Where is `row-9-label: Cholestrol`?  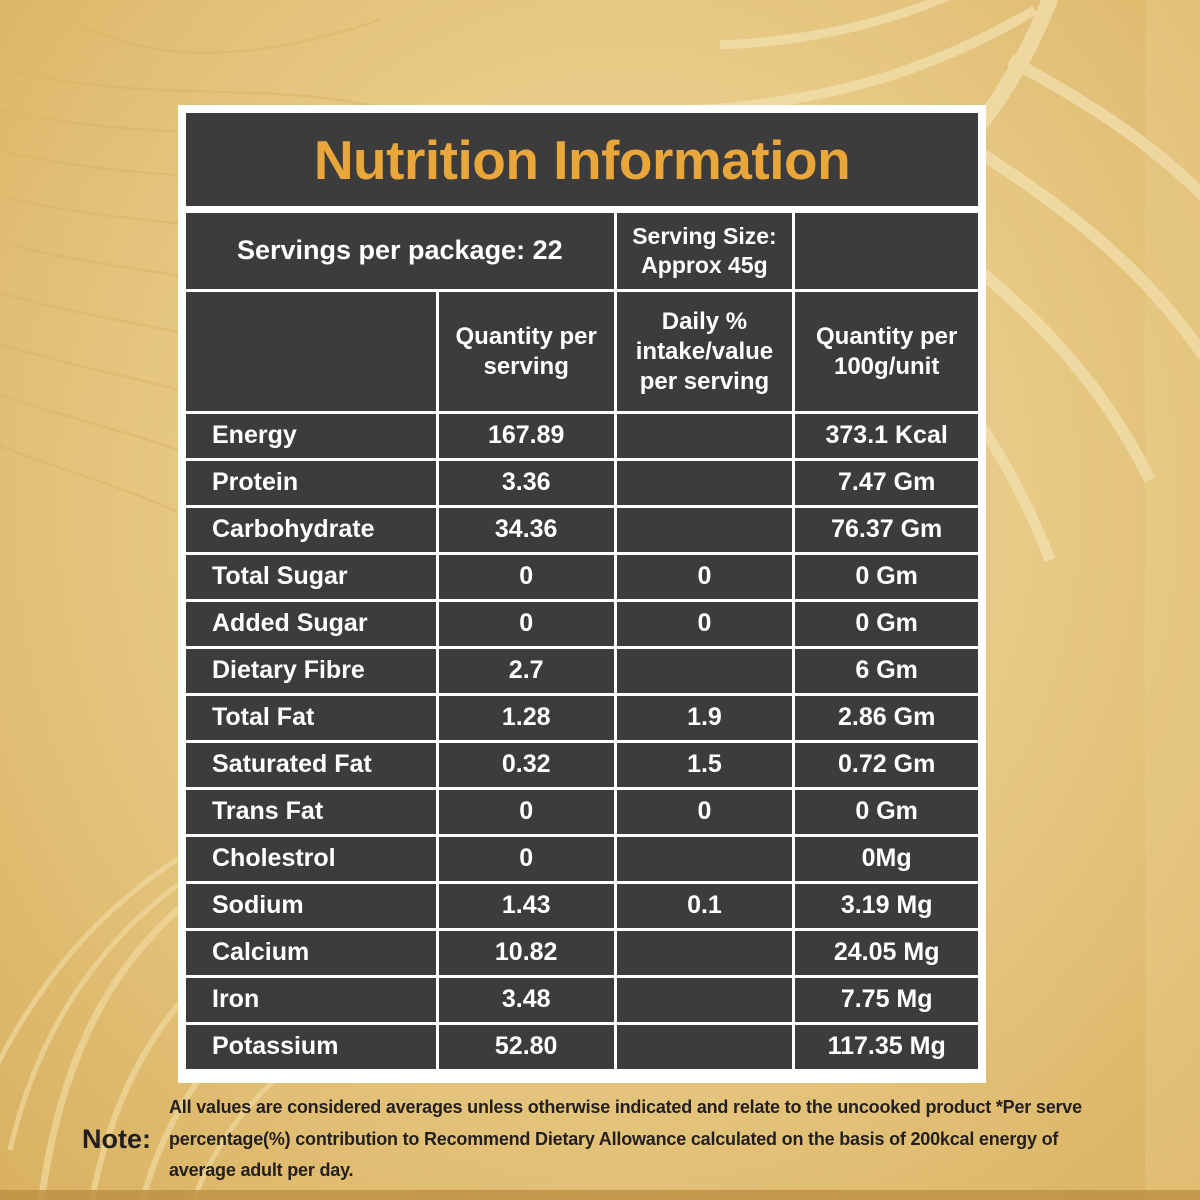
row-9-label: Cholestrol is located at coordinates (311, 859).